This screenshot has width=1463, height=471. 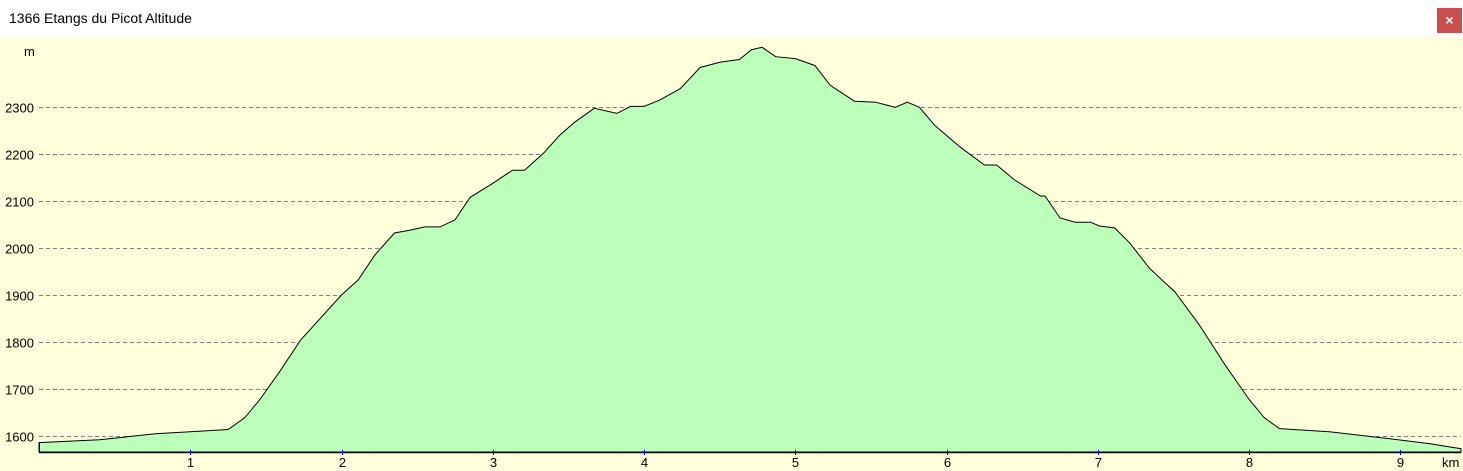 What do you see at coordinates (1450, 462) in the screenshot?
I see `x-axis-label: km` at bounding box center [1450, 462].